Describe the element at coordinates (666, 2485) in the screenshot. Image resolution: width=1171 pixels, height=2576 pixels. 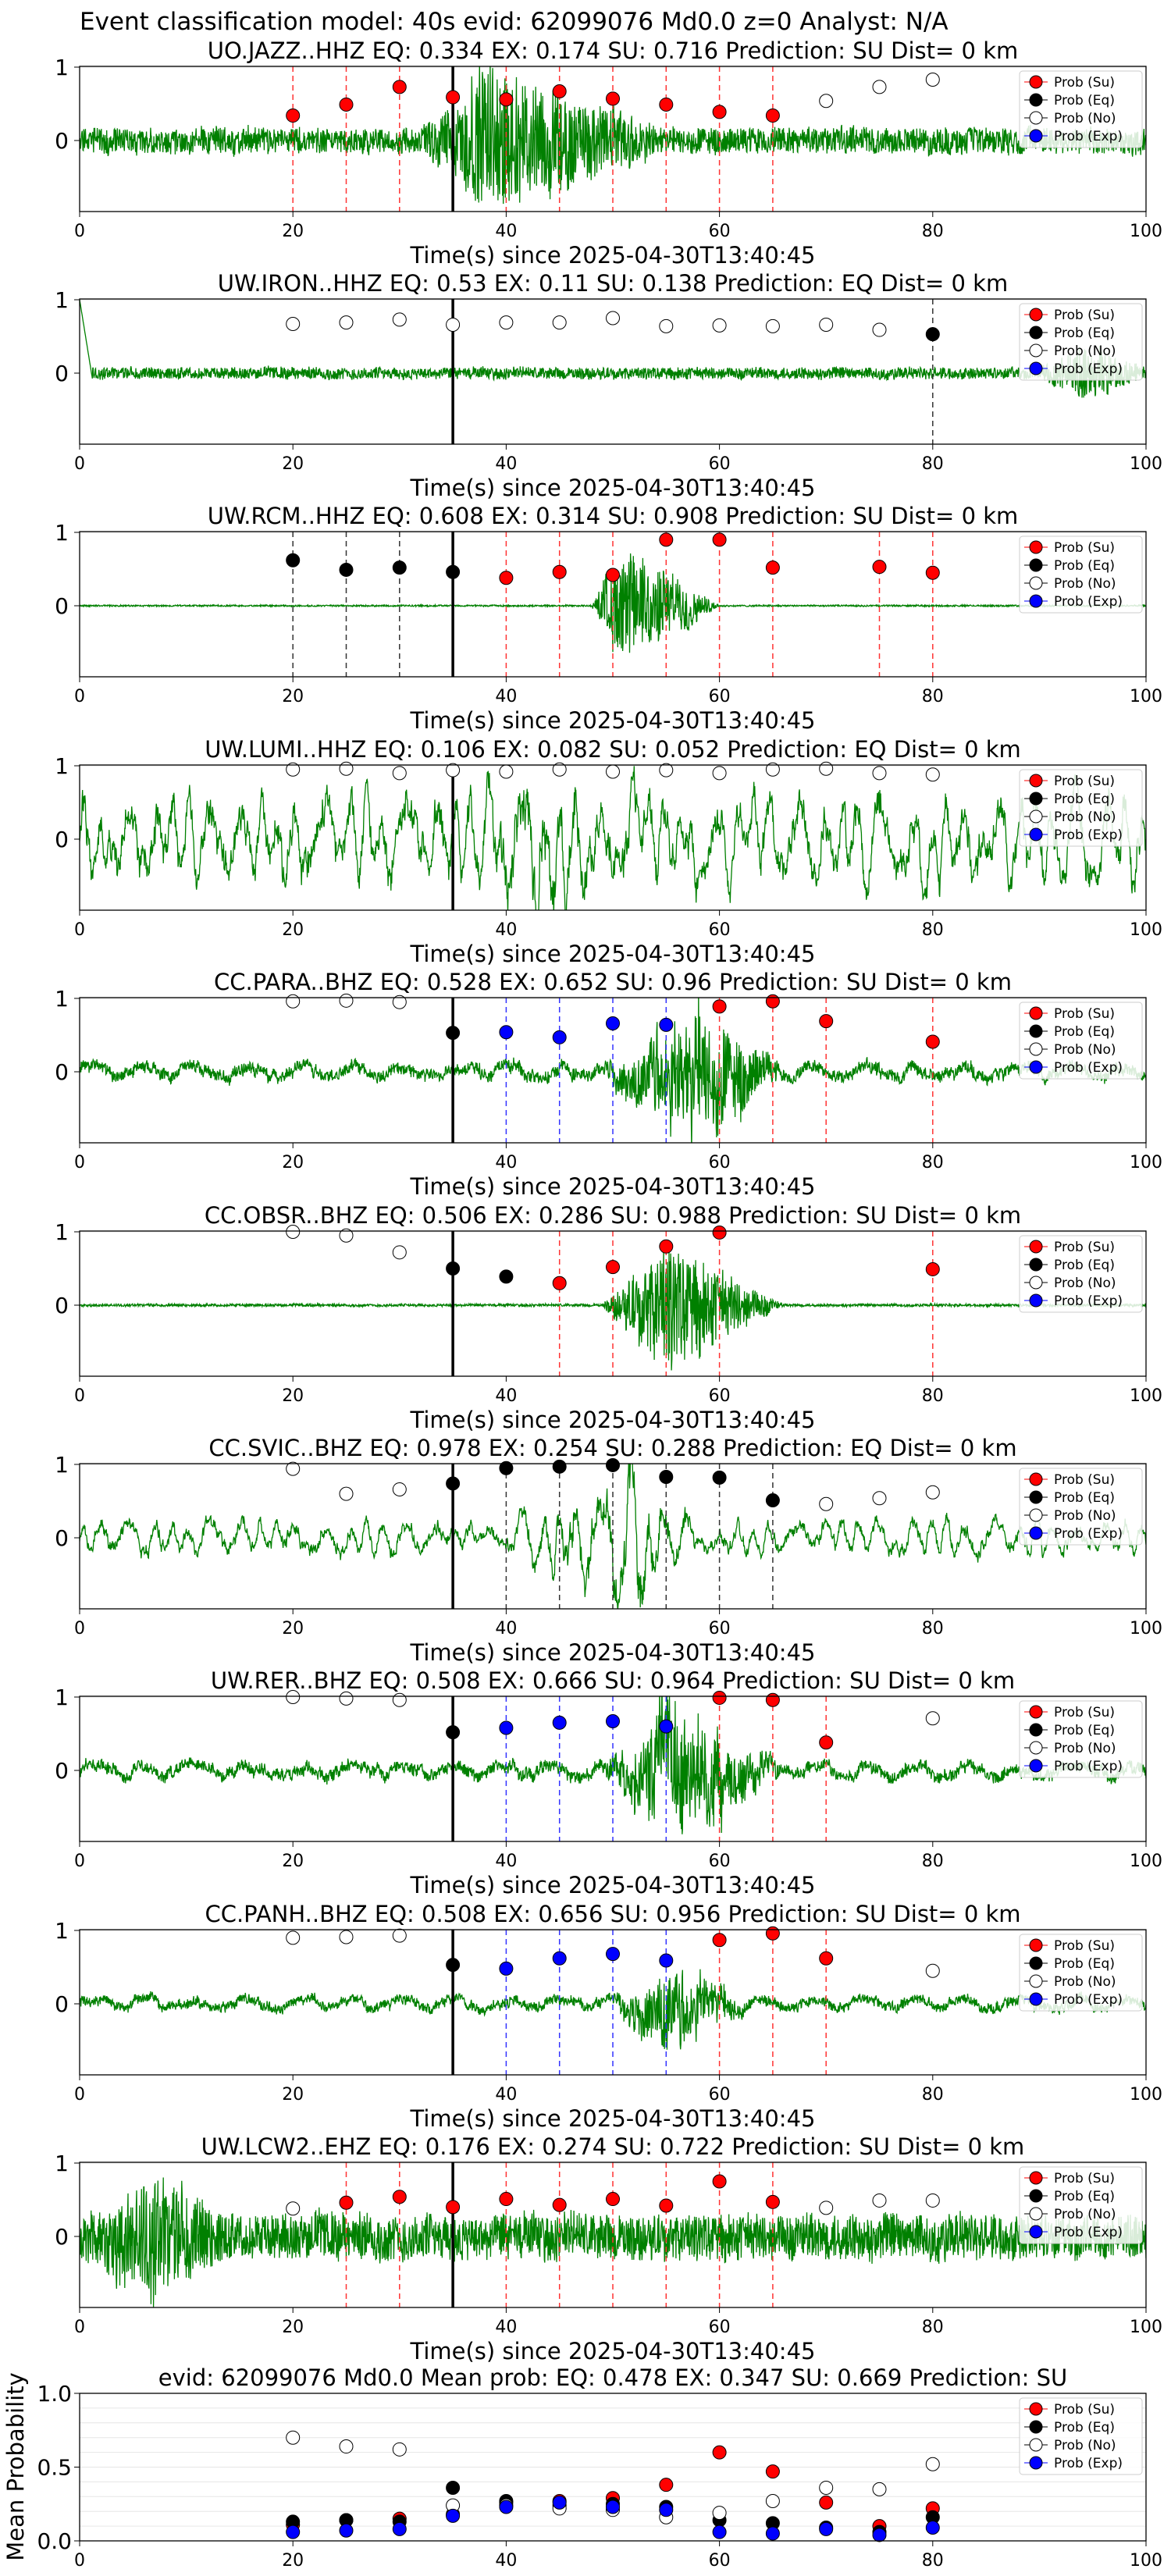
I see `mean-point-su` at that location.